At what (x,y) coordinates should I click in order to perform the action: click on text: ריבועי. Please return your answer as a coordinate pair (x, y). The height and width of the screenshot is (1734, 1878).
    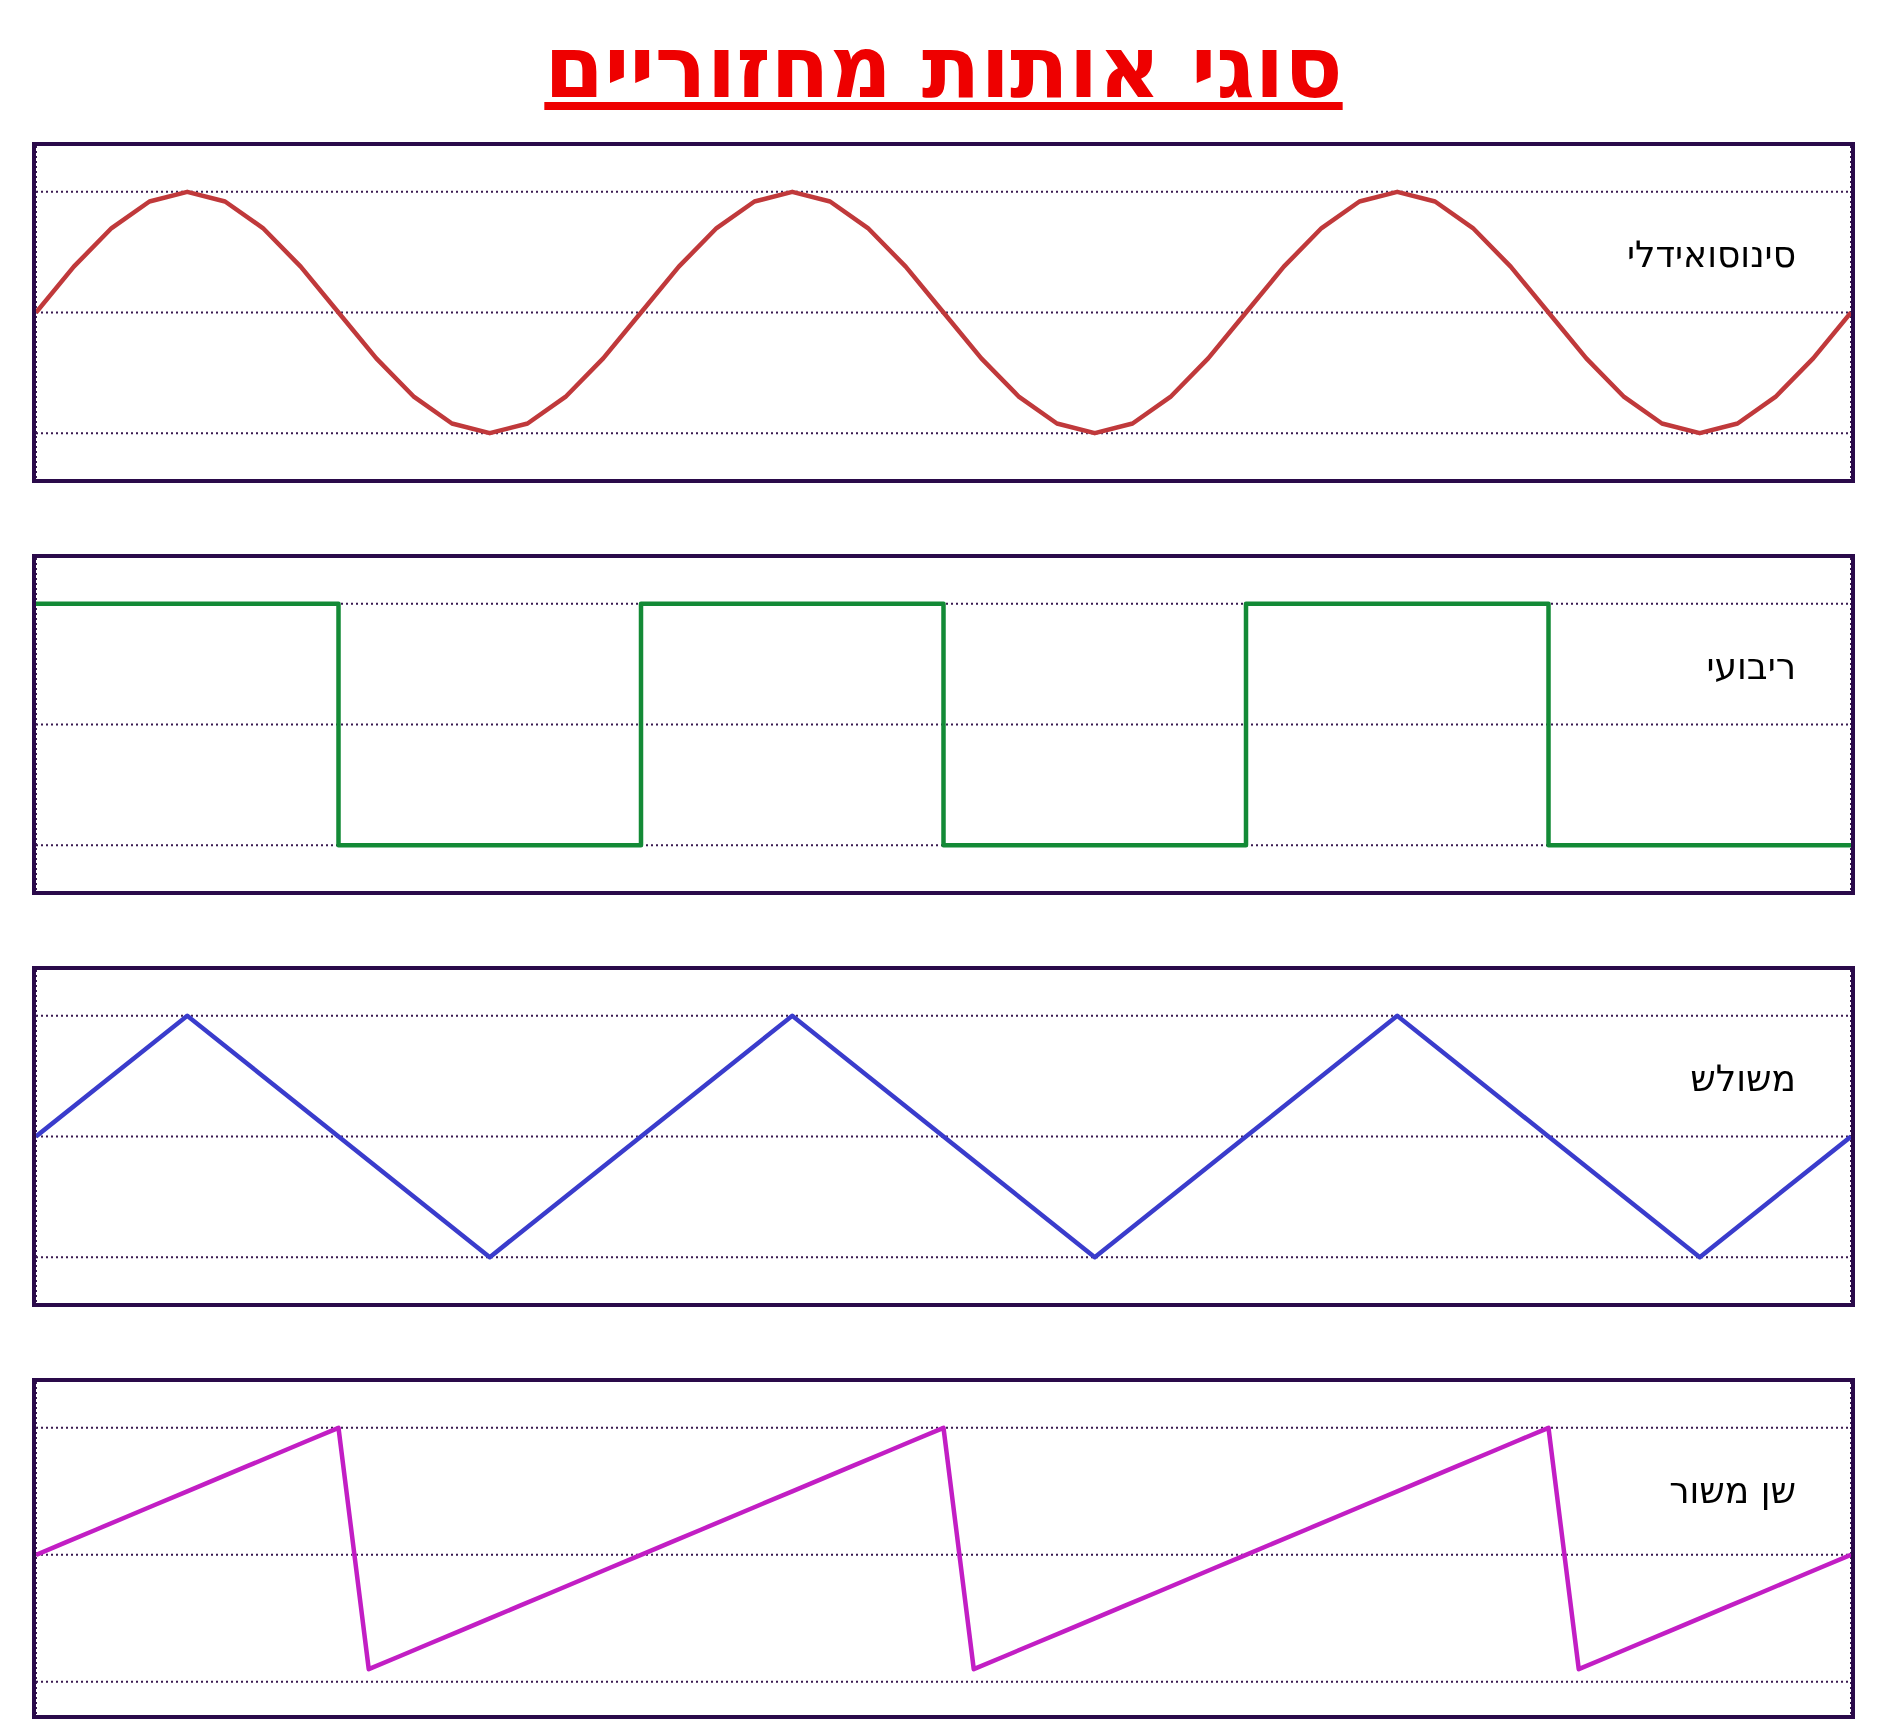
    Looking at the image, I should click on (1751, 666).